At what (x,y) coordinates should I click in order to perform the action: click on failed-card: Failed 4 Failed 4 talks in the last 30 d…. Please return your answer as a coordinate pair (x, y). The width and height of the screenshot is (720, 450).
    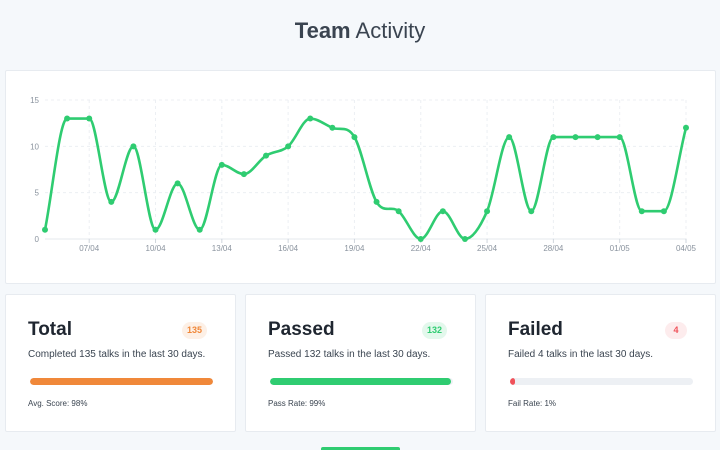
    Looking at the image, I should click on (600, 363).